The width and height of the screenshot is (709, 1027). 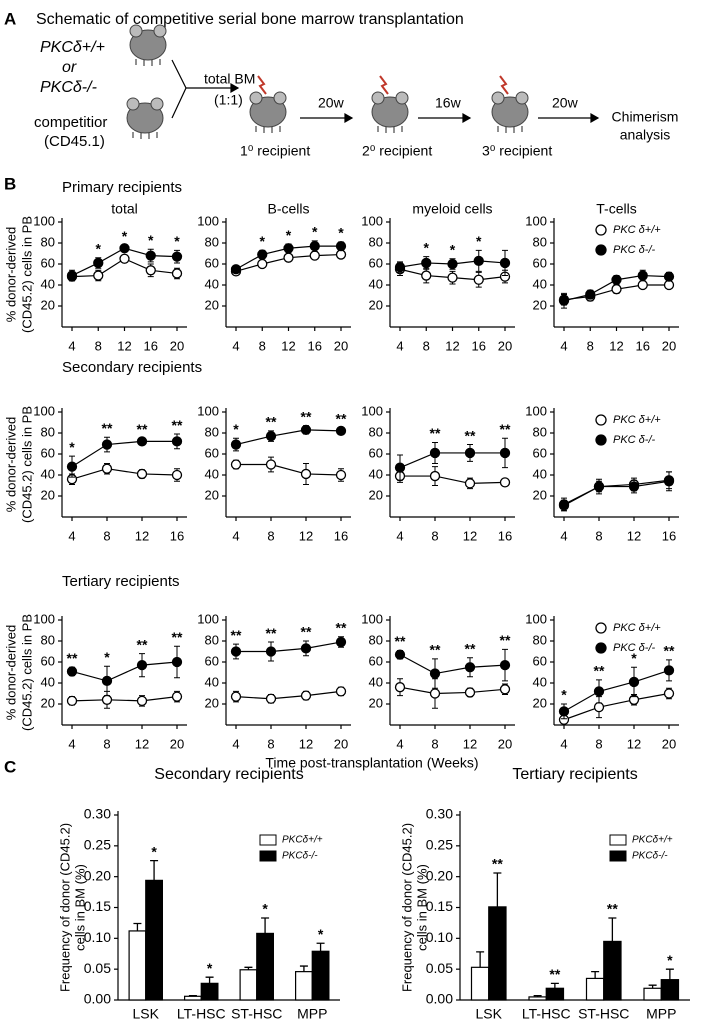 I want to click on chart-title: T-cells, so click(x=616, y=209).